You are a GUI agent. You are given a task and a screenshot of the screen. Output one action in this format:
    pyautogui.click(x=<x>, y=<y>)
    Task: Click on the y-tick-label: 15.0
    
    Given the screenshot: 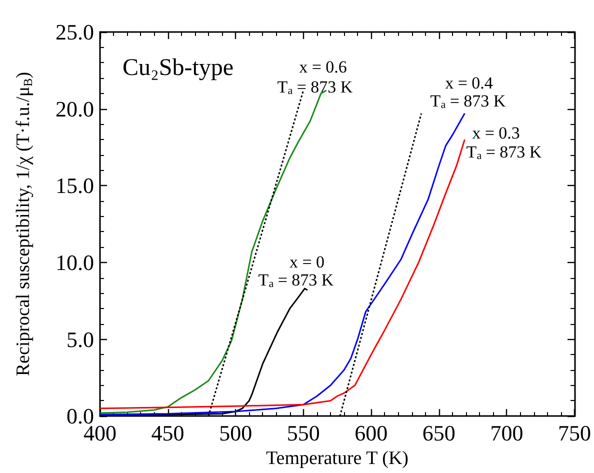 What is the action you would take?
    pyautogui.click(x=75, y=185)
    